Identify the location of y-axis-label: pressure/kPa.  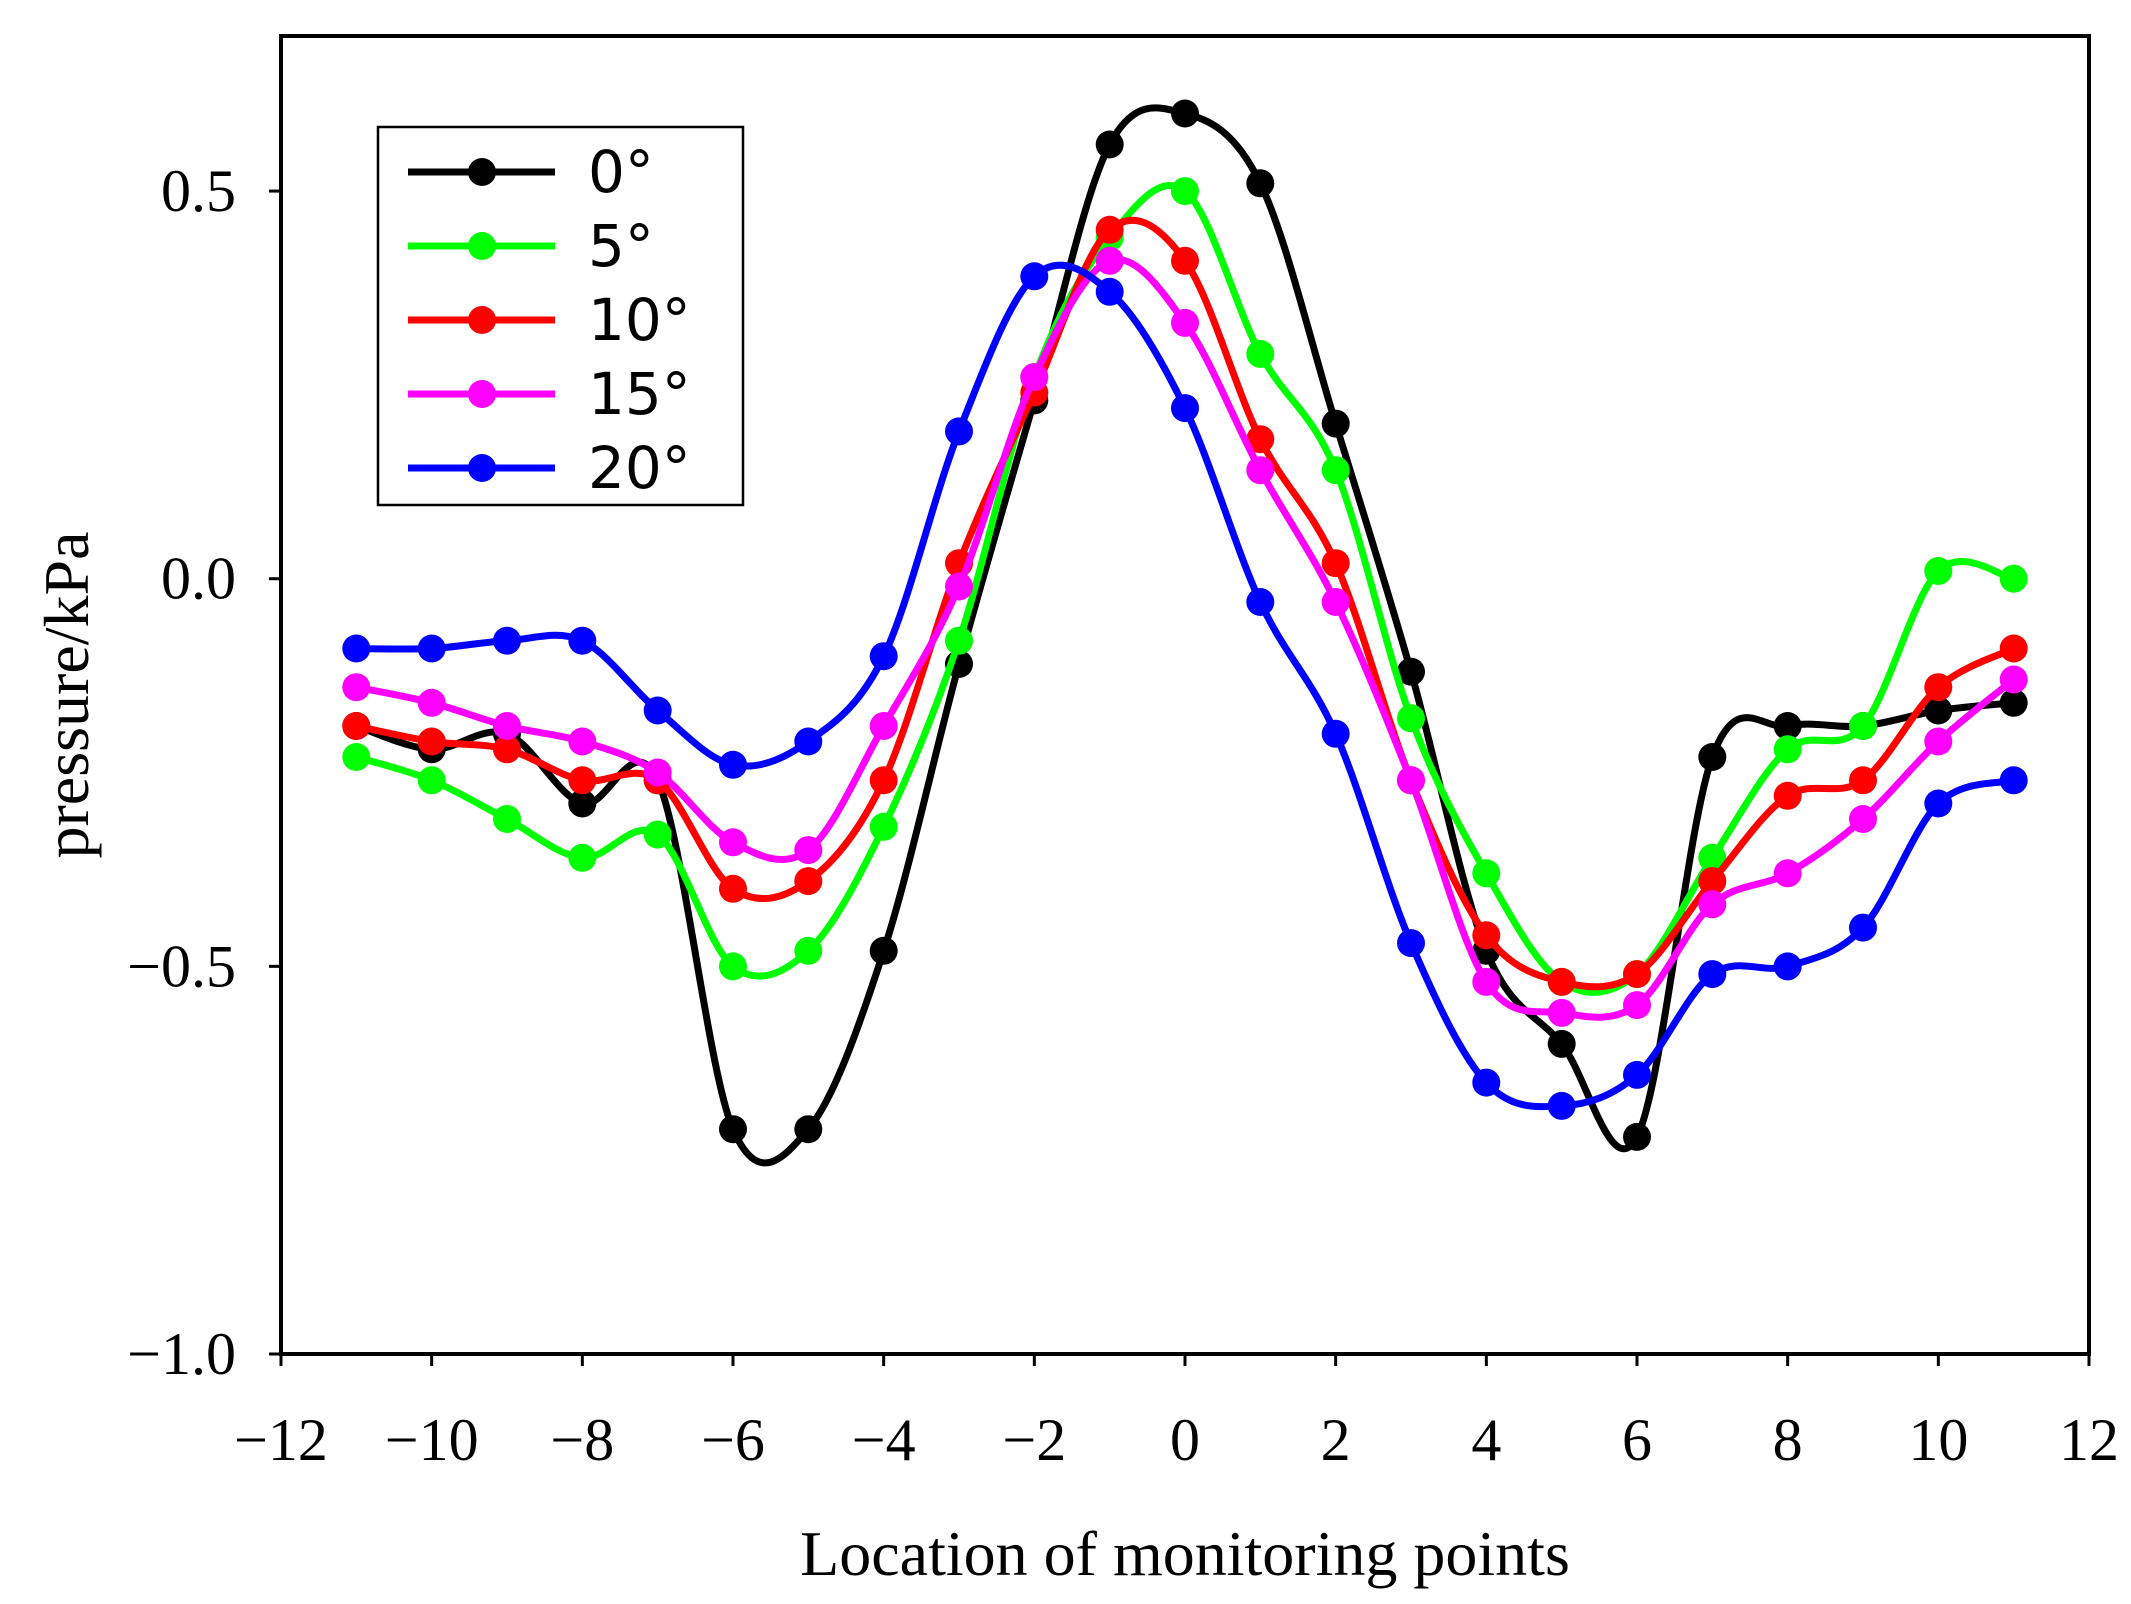
(66, 694).